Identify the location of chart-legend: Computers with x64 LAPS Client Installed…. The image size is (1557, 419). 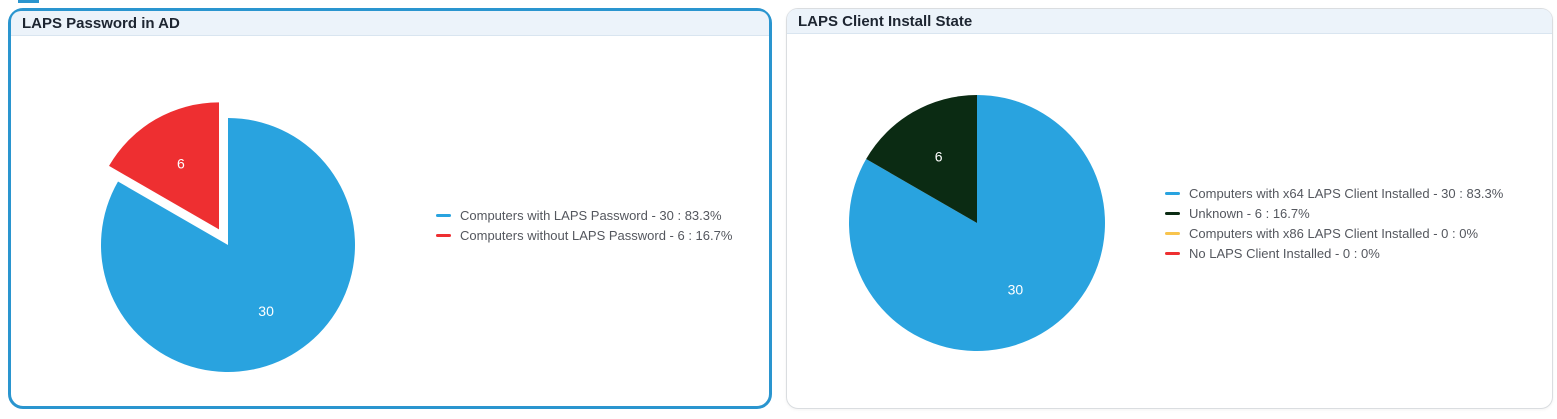
(1334, 223).